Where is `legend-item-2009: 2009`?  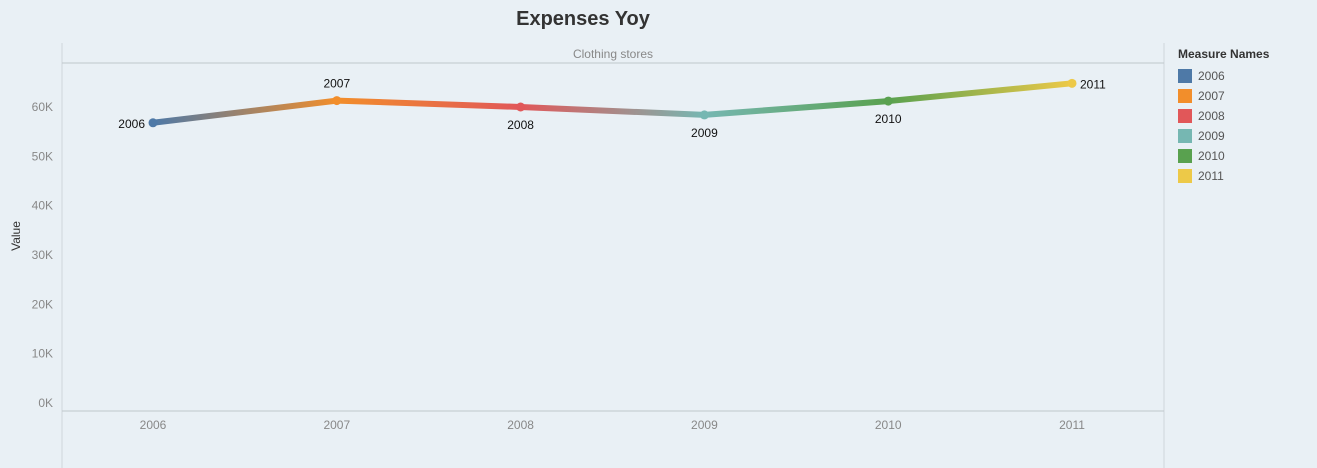 legend-item-2009: 2009 is located at coordinates (1223, 136).